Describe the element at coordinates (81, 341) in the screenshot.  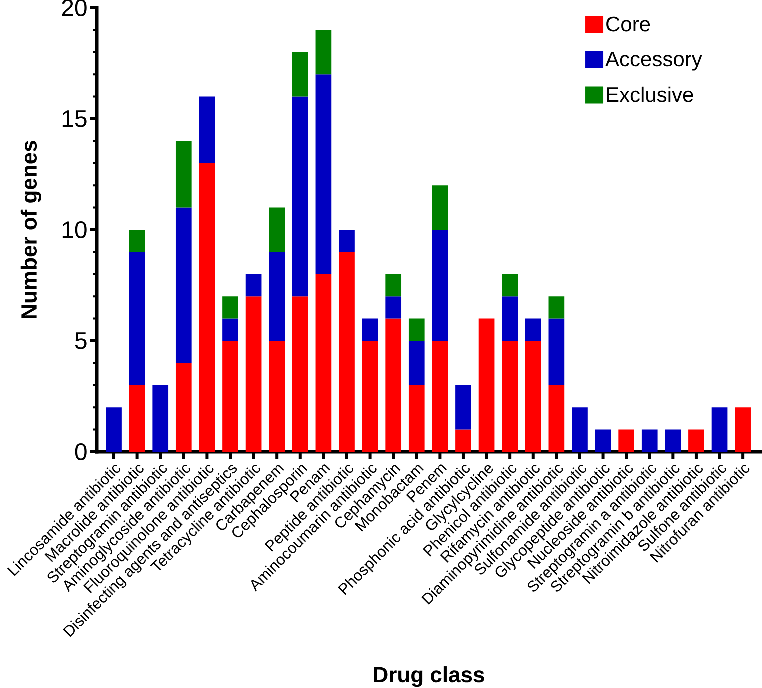
I see `y-tick-label: 5` at that location.